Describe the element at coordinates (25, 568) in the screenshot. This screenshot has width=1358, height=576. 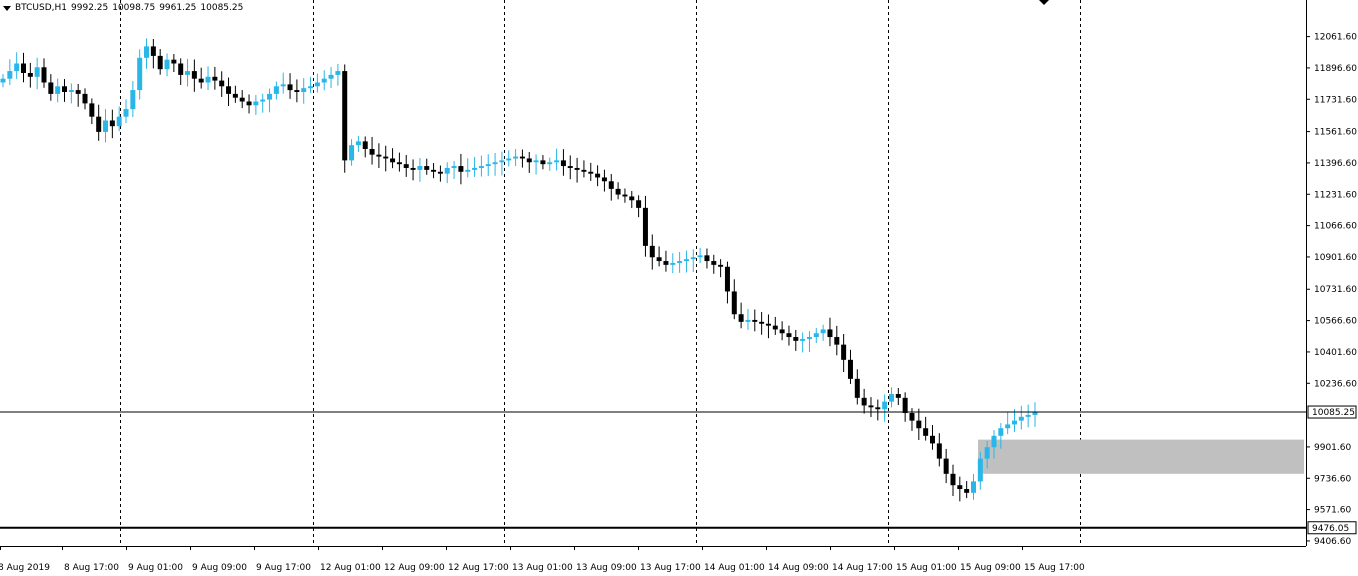
I see `x-tick-label: 8 Aug 2019` at that location.